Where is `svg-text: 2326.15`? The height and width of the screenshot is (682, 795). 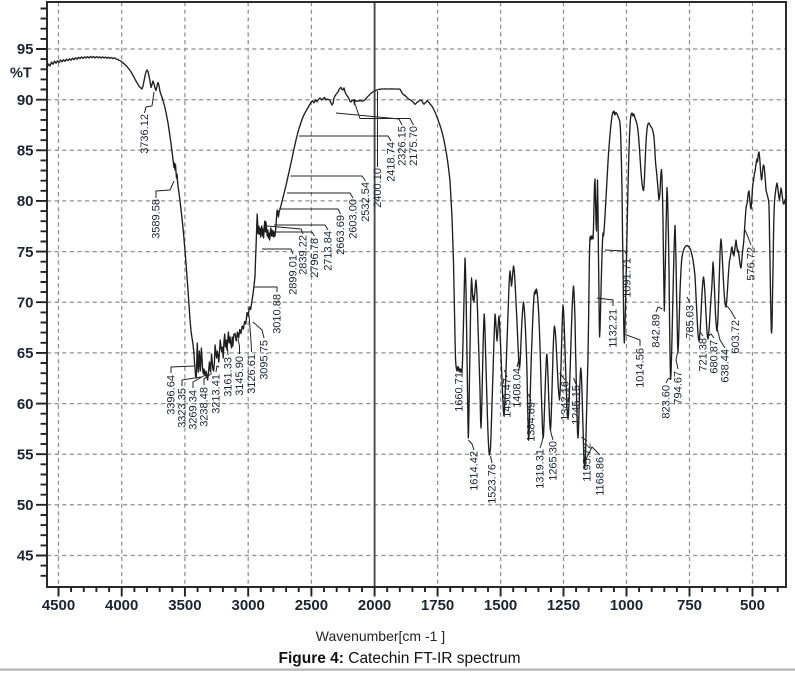
svg-text: 2326.15 is located at coordinates (403, 146).